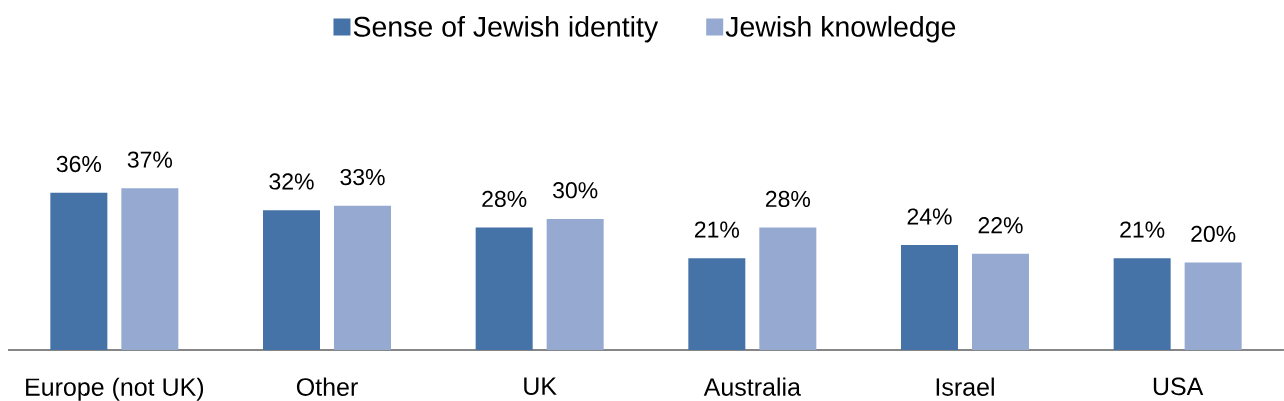 This screenshot has height=401, width=1284. Describe the element at coordinates (150, 159) in the screenshot. I see `data-label: 37%` at that location.